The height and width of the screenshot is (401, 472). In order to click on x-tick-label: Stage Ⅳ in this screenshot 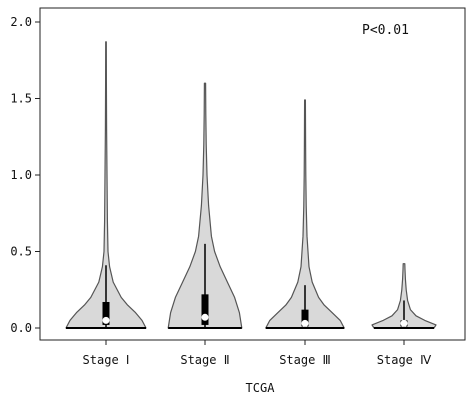, I will do `click(404, 360)`.